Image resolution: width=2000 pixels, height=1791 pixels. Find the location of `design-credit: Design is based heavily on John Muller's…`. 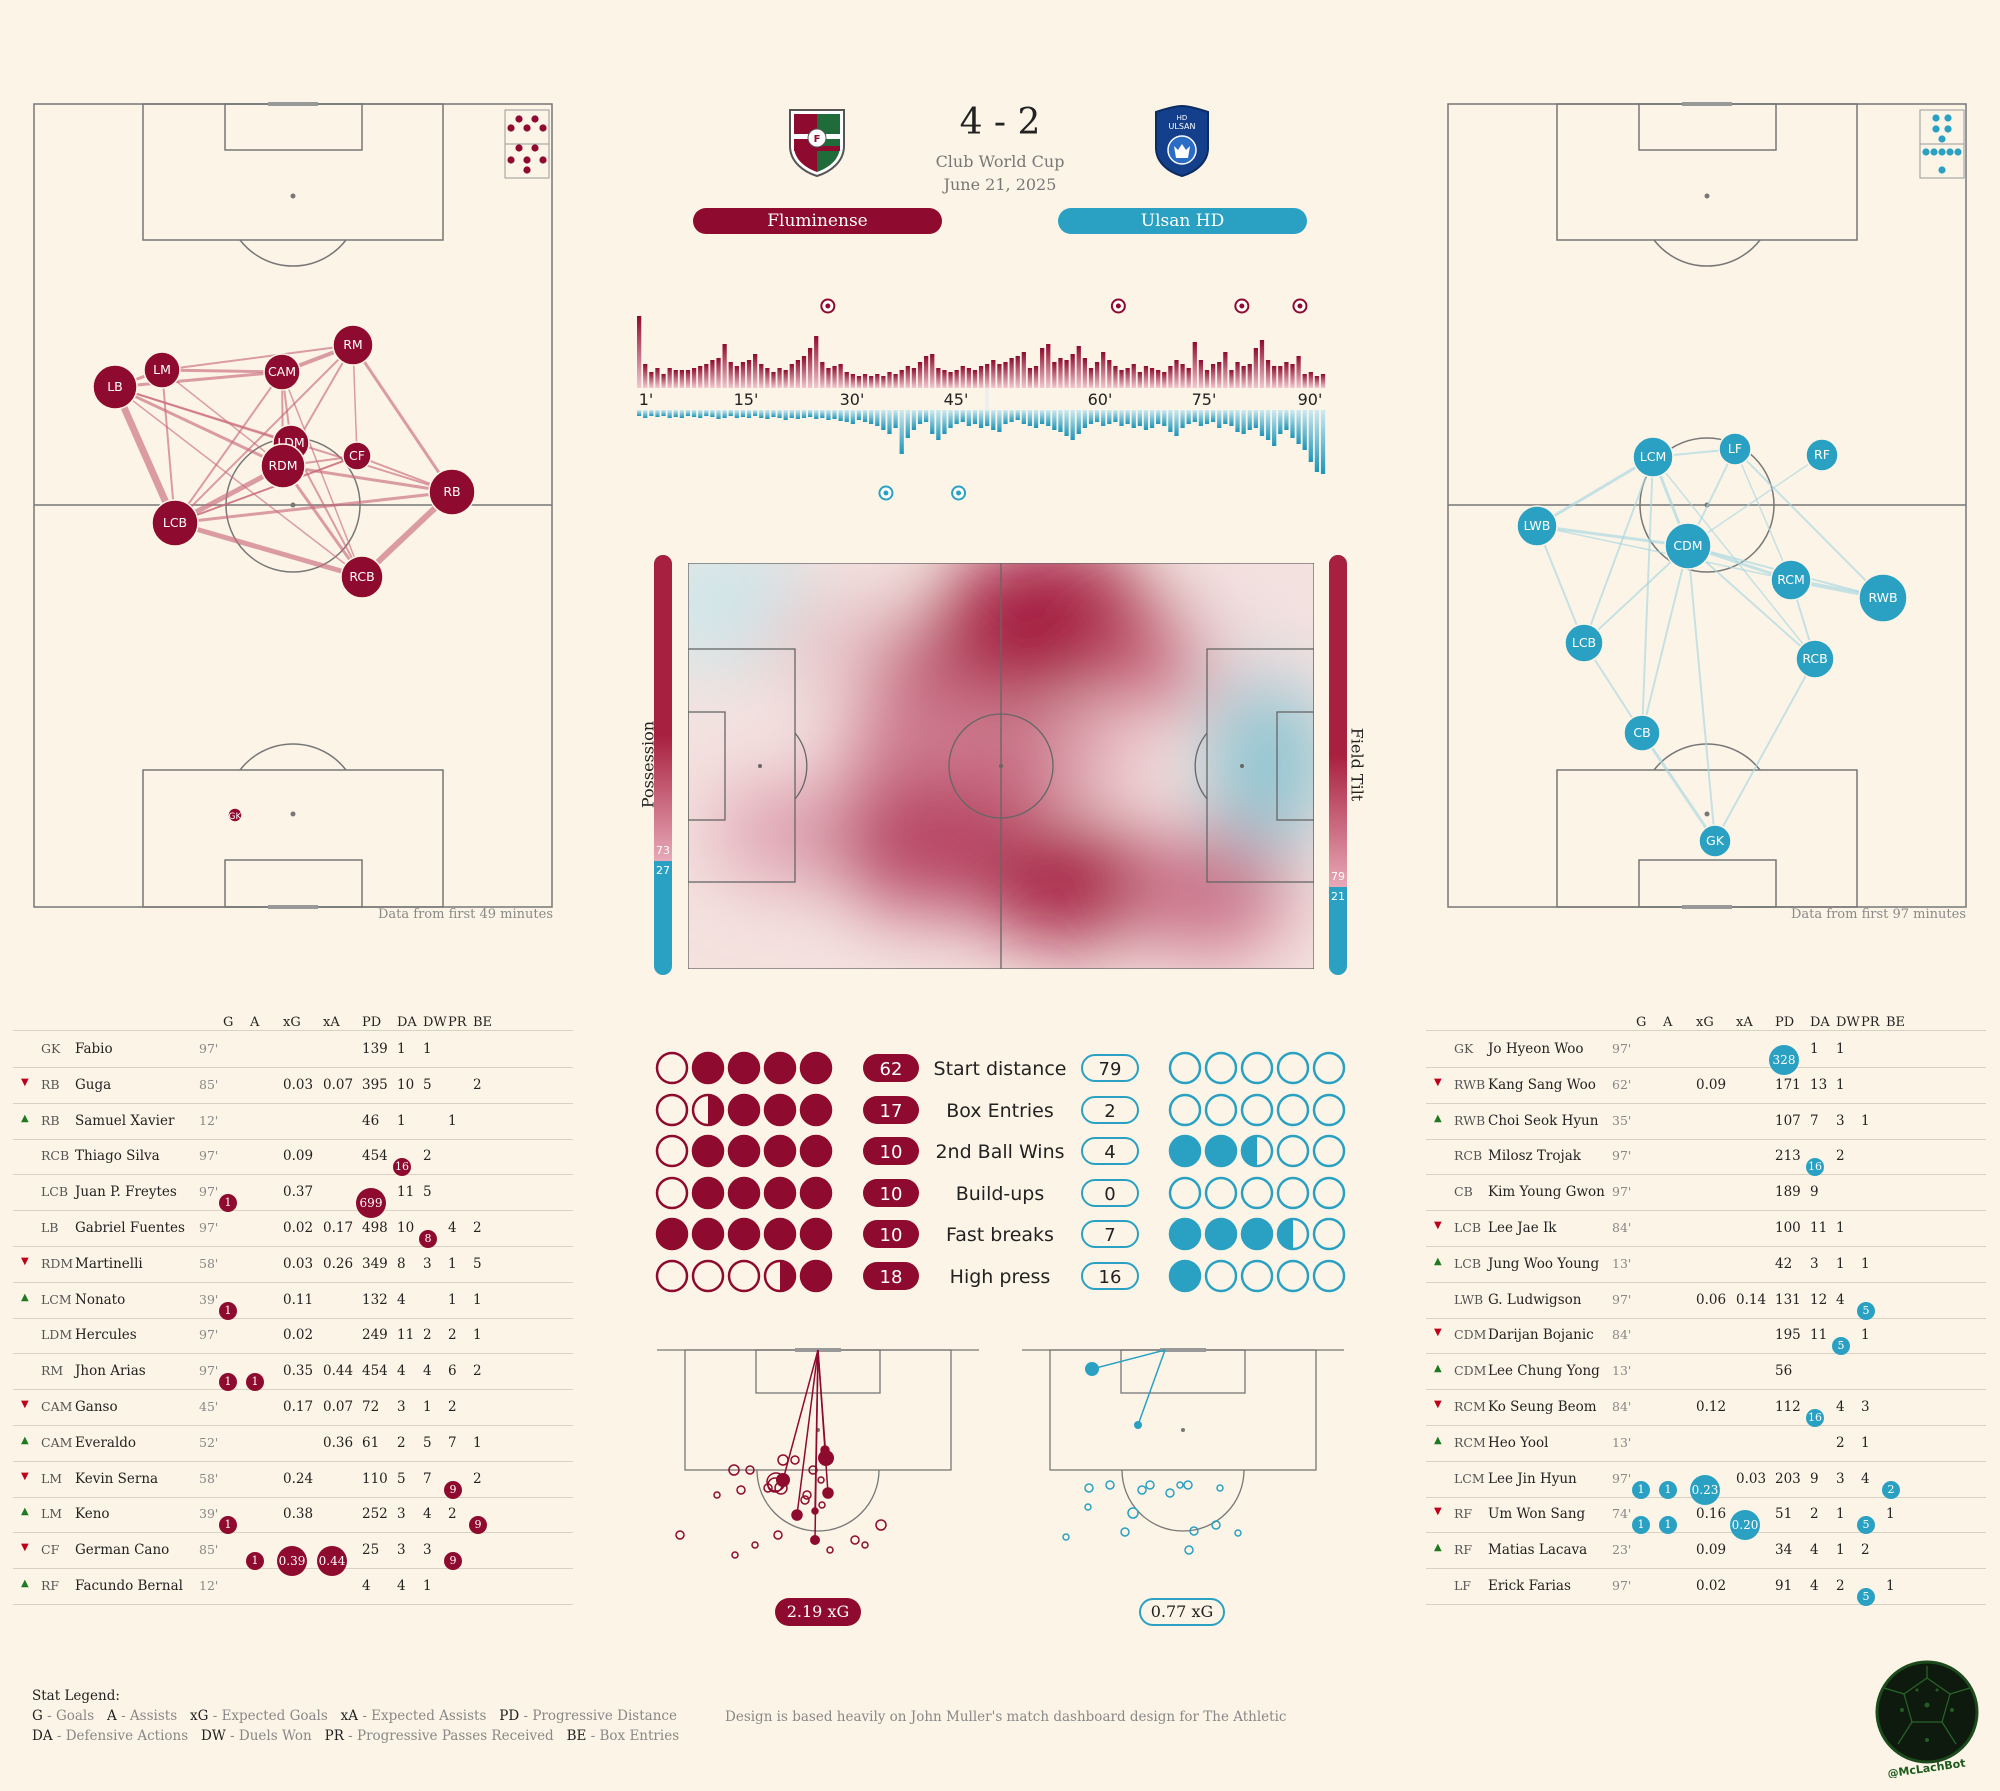

design-credit: Design is based heavily on John Muller's… is located at coordinates (1006, 1717).